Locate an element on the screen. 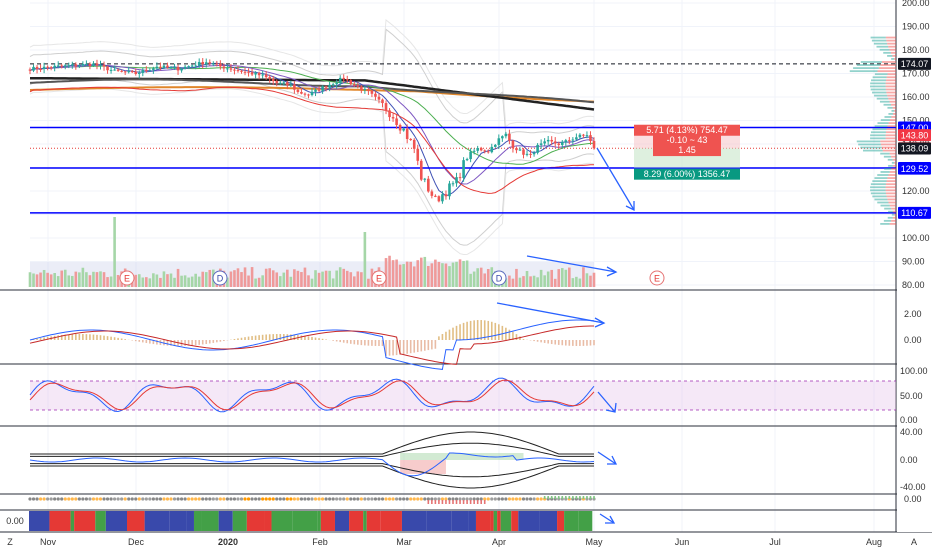  macd-arrow is located at coordinates (550, 313).